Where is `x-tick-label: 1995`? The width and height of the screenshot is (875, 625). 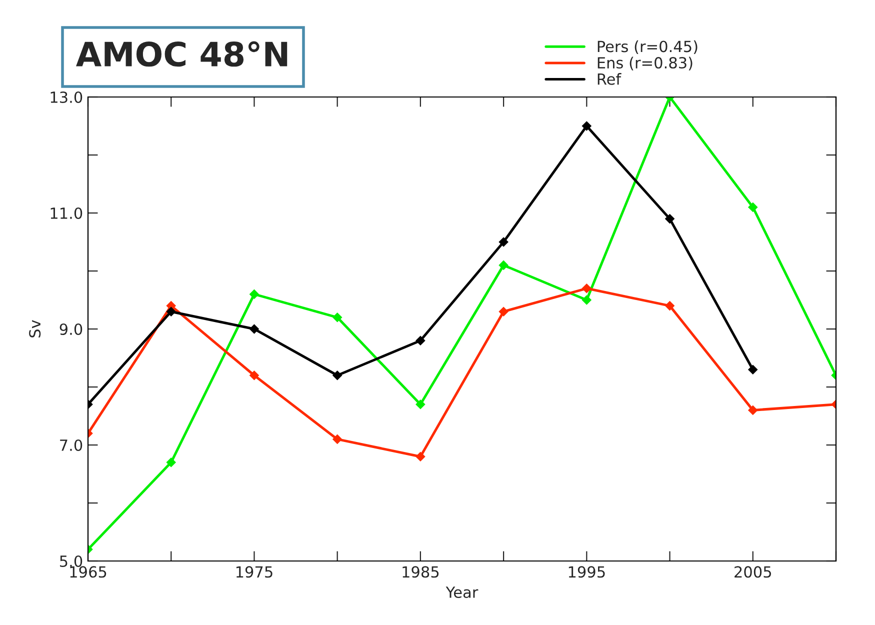 x-tick-label: 1995 is located at coordinates (586, 572).